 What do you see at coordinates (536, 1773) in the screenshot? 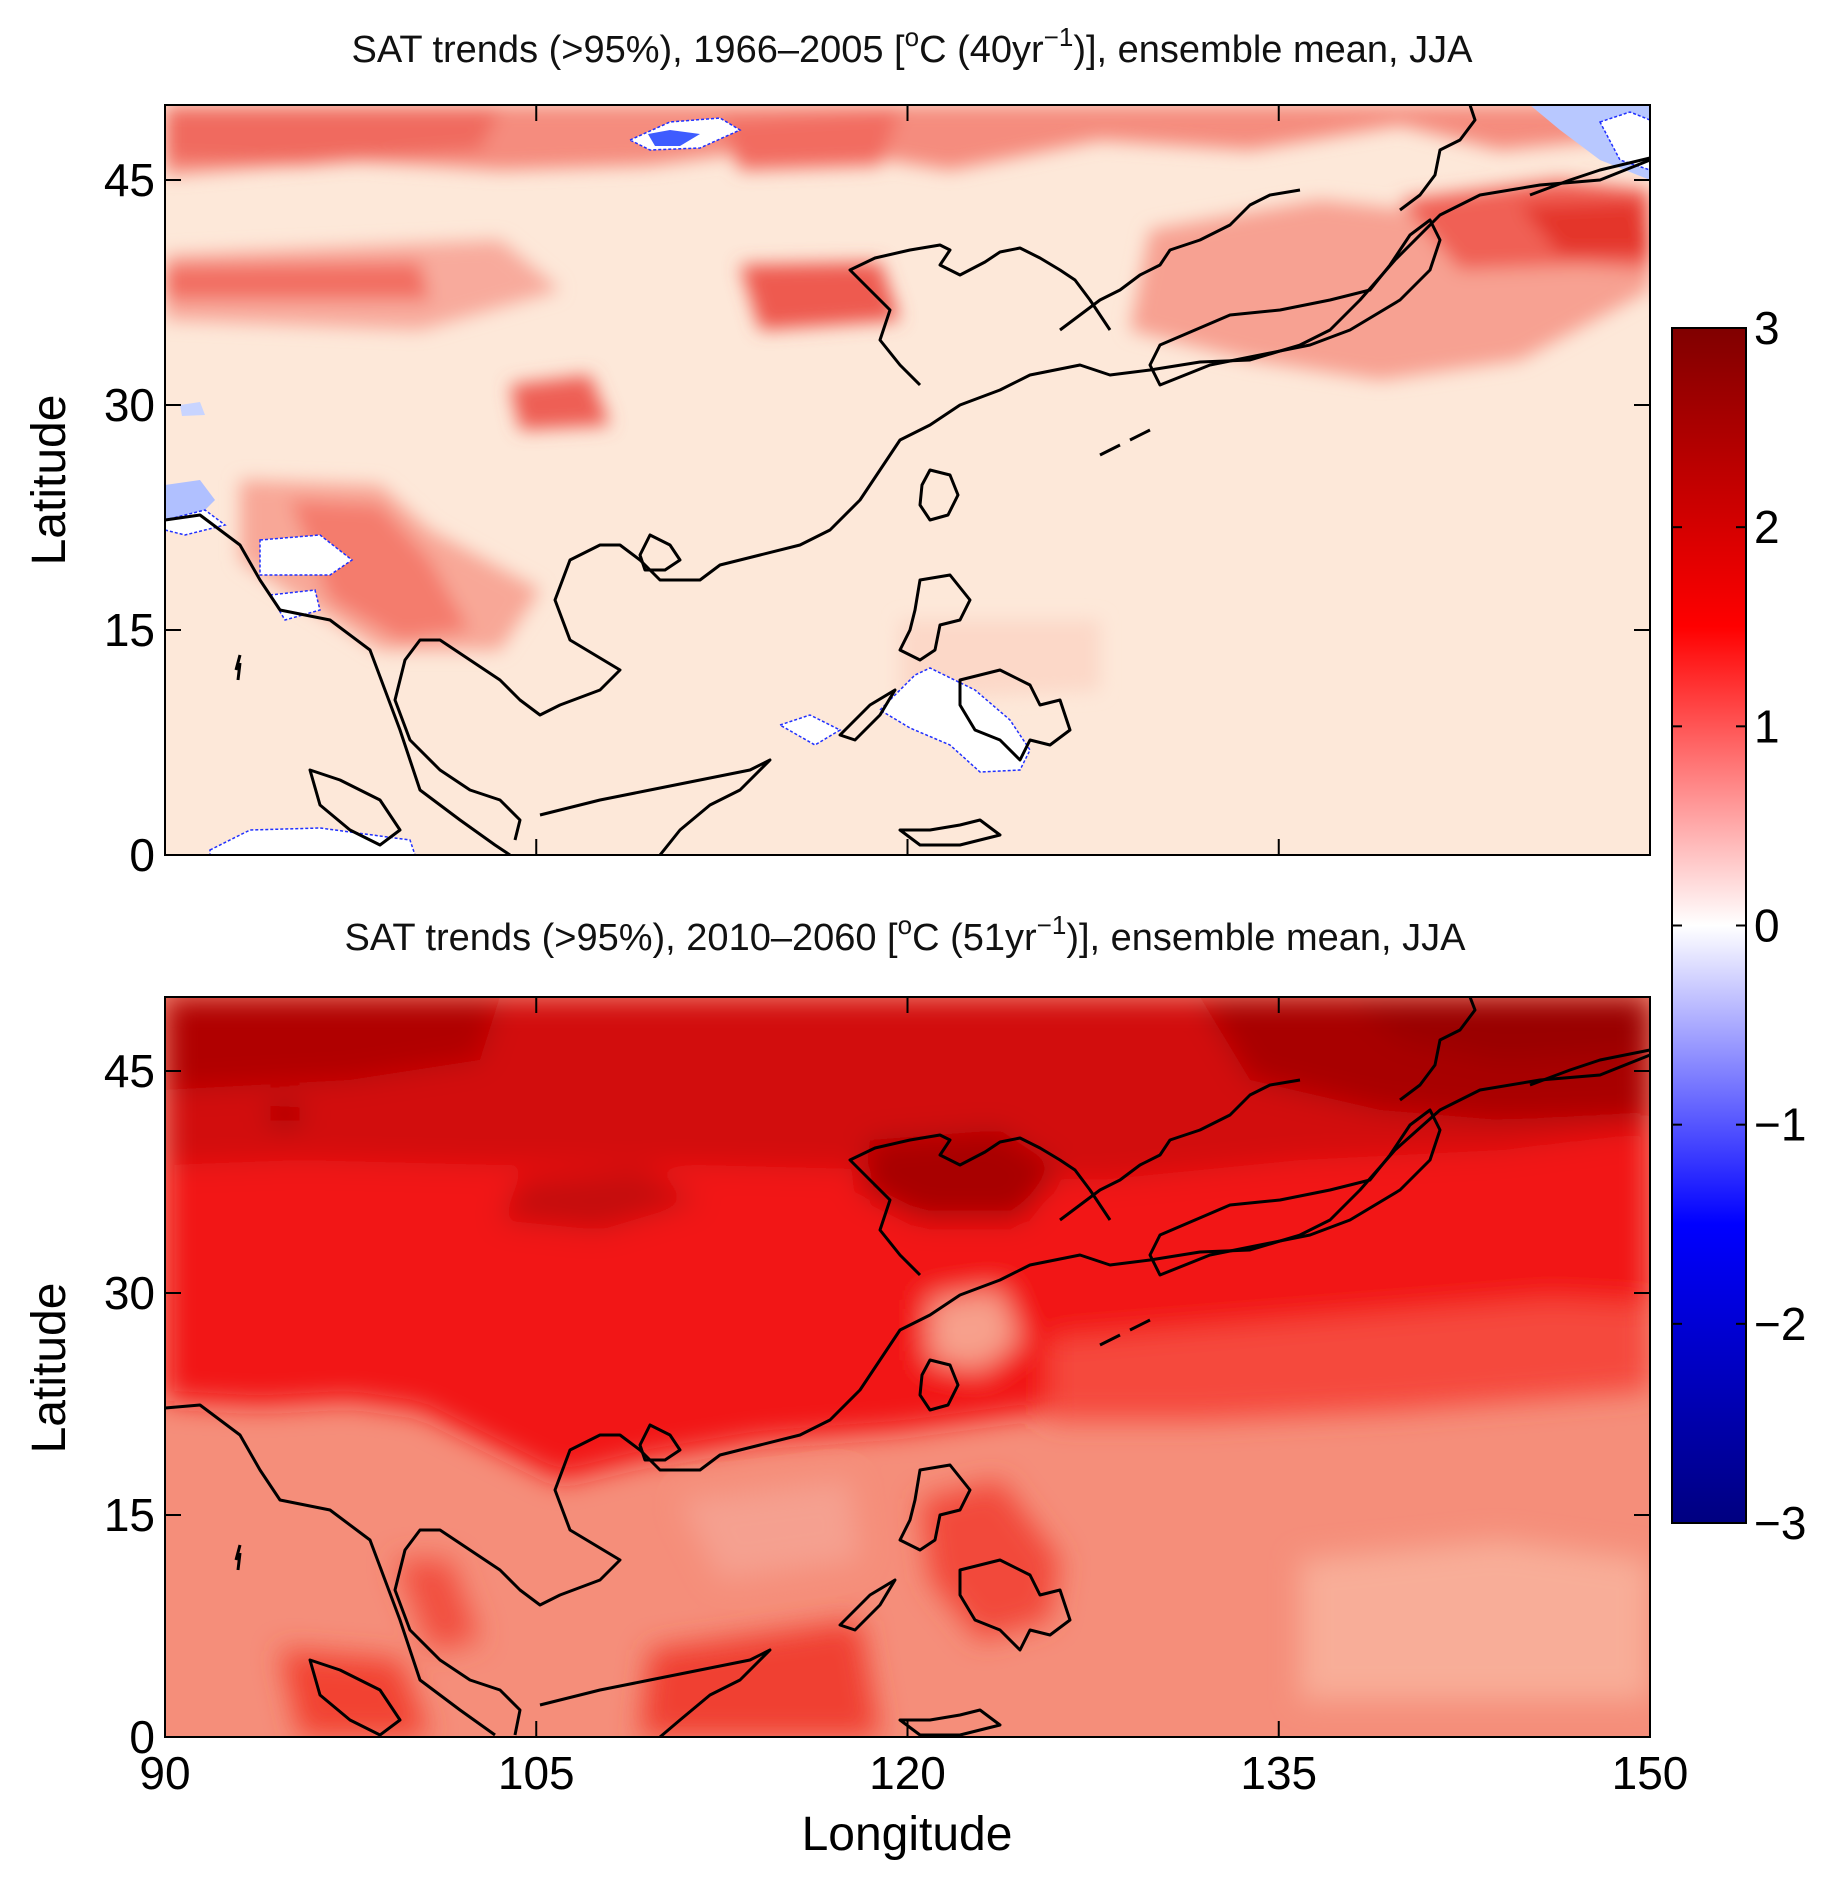
I see `xtick-label: 105` at bounding box center [536, 1773].